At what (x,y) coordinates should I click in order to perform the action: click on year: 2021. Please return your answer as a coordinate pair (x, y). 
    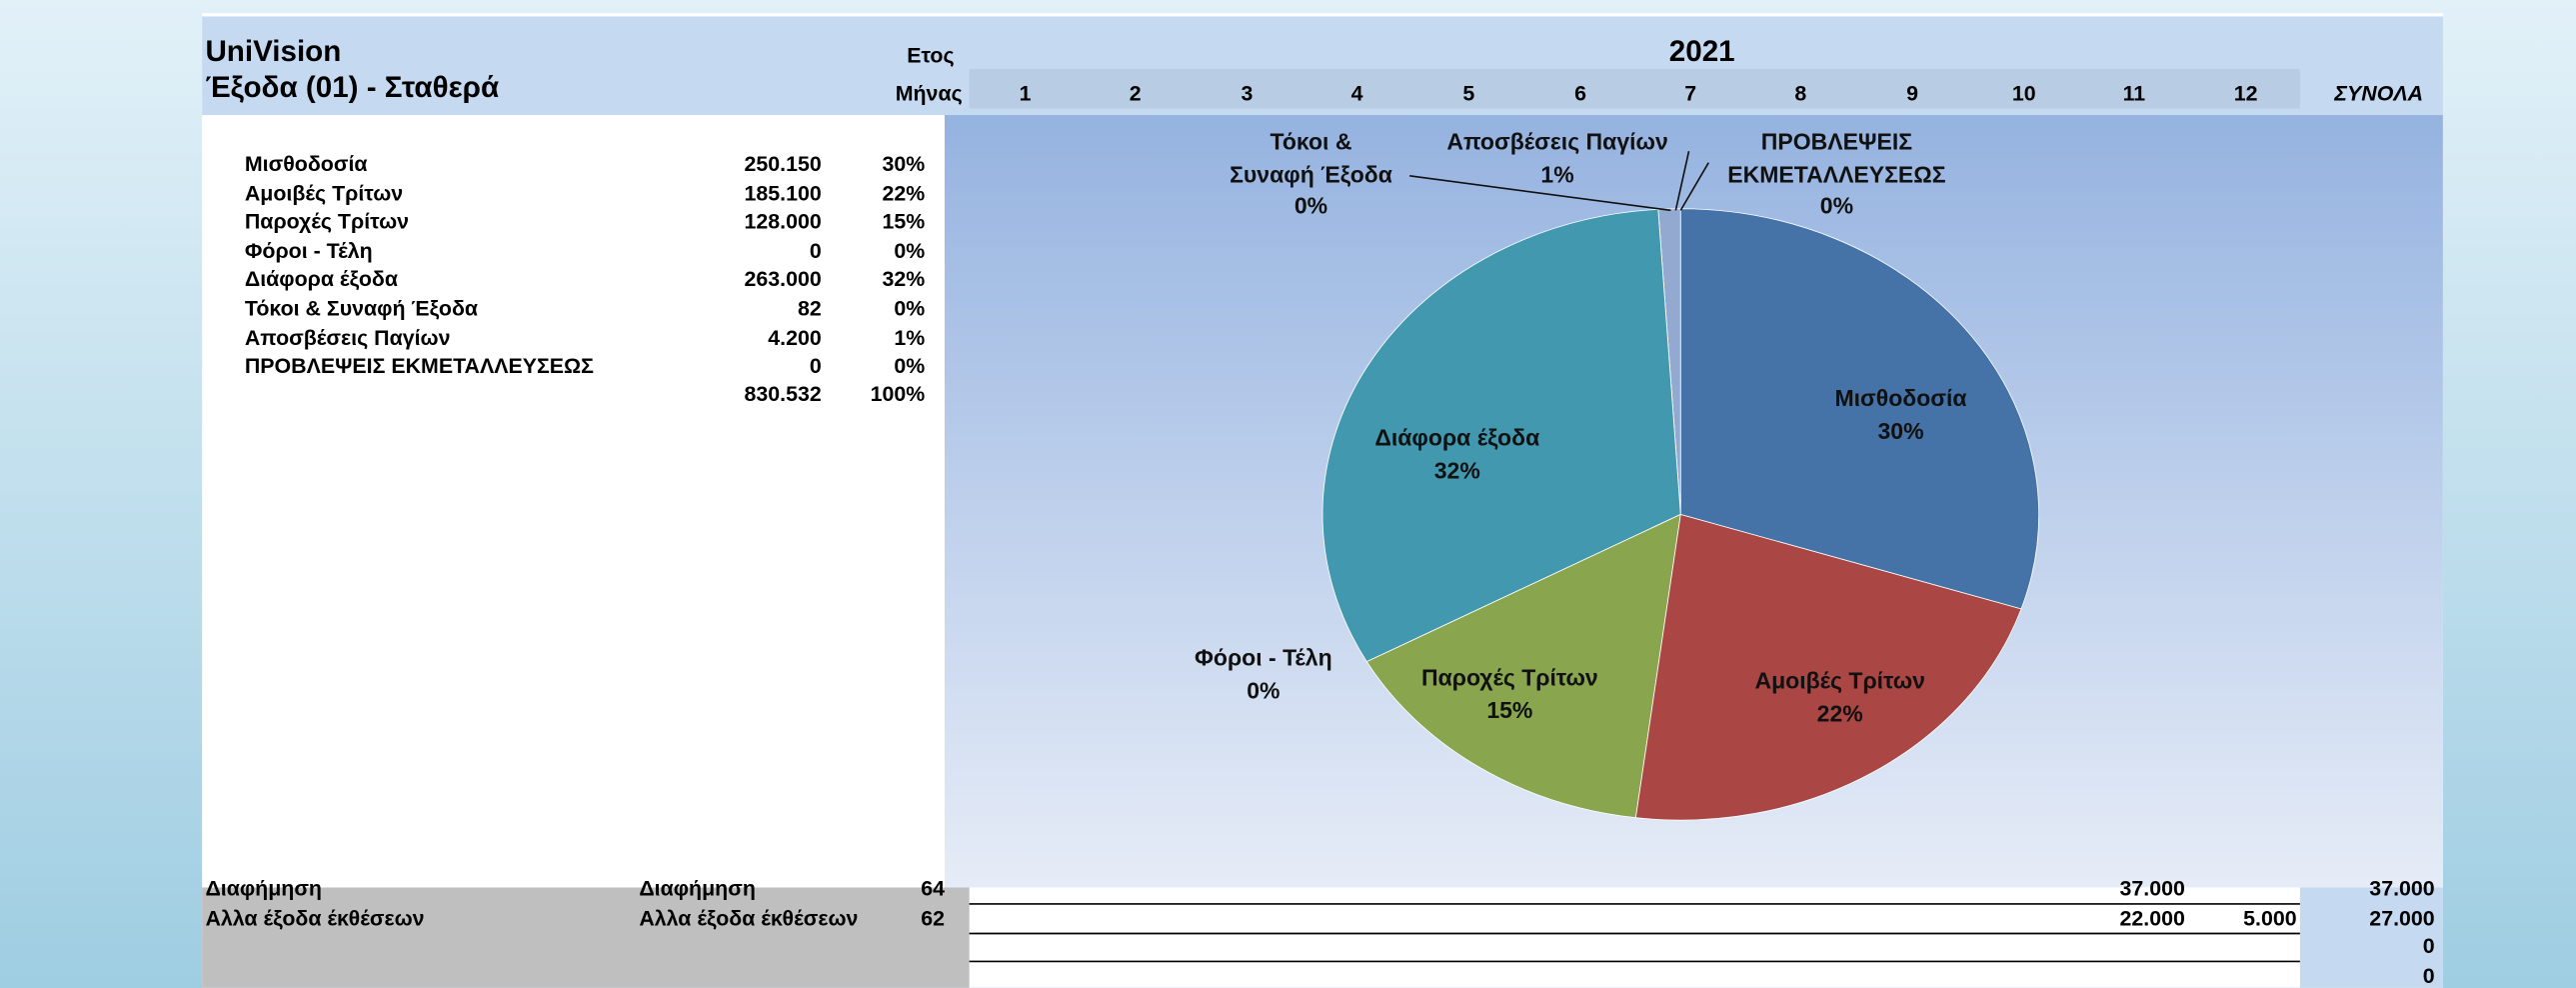
    Looking at the image, I should click on (1702, 51).